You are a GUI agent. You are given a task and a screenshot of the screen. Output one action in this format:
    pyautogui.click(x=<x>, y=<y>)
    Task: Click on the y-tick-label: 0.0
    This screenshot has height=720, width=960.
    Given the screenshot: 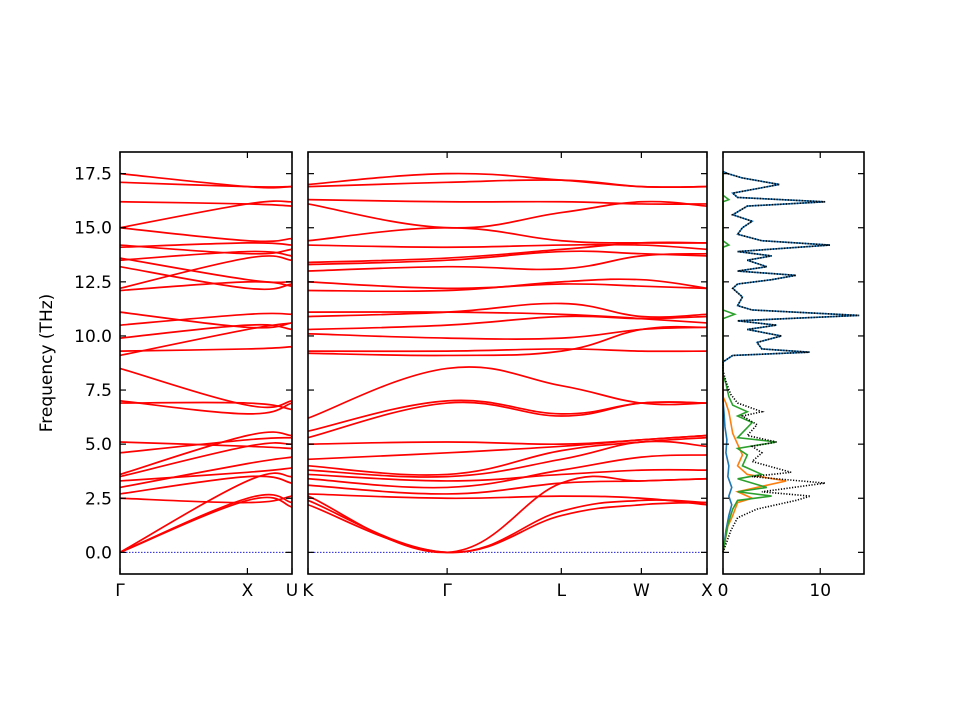 What is the action you would take?
    pyautogui.click(x=98, y=553)
    